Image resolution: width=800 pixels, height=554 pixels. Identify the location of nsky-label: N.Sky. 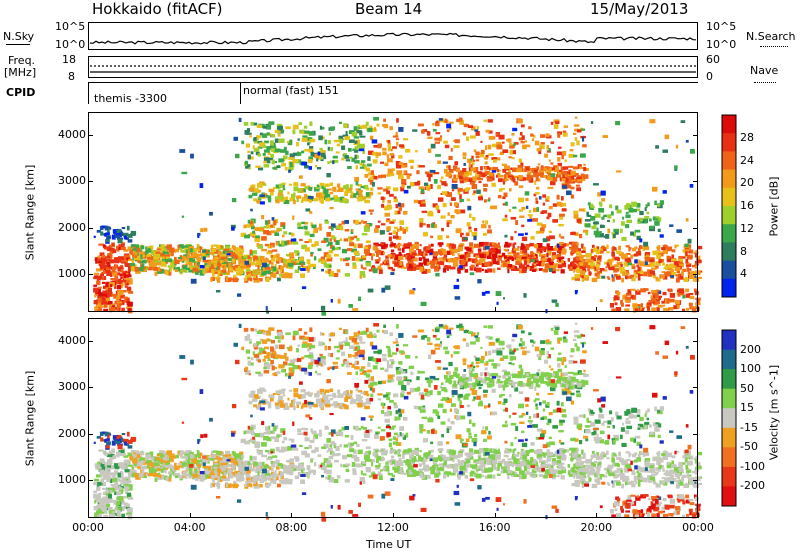
(19, 36).